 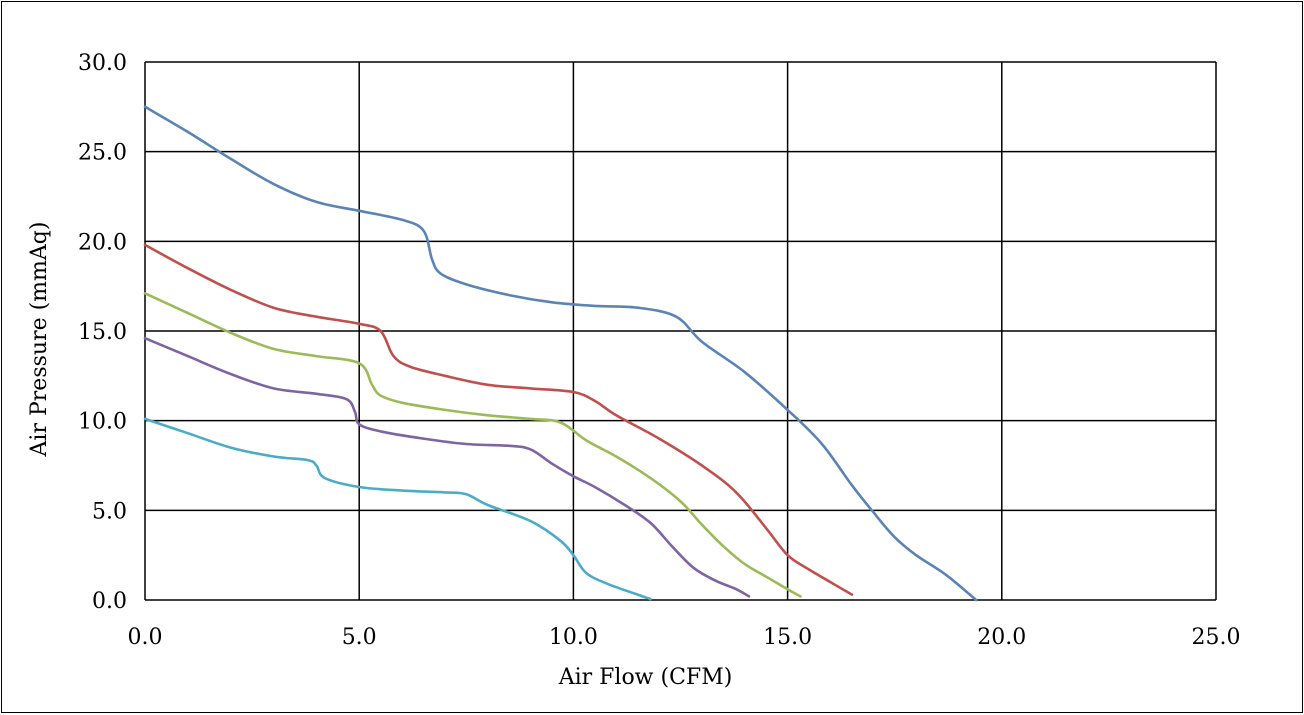 I want to click on x-tick-label: 10.0, so click(x=573, y=637).